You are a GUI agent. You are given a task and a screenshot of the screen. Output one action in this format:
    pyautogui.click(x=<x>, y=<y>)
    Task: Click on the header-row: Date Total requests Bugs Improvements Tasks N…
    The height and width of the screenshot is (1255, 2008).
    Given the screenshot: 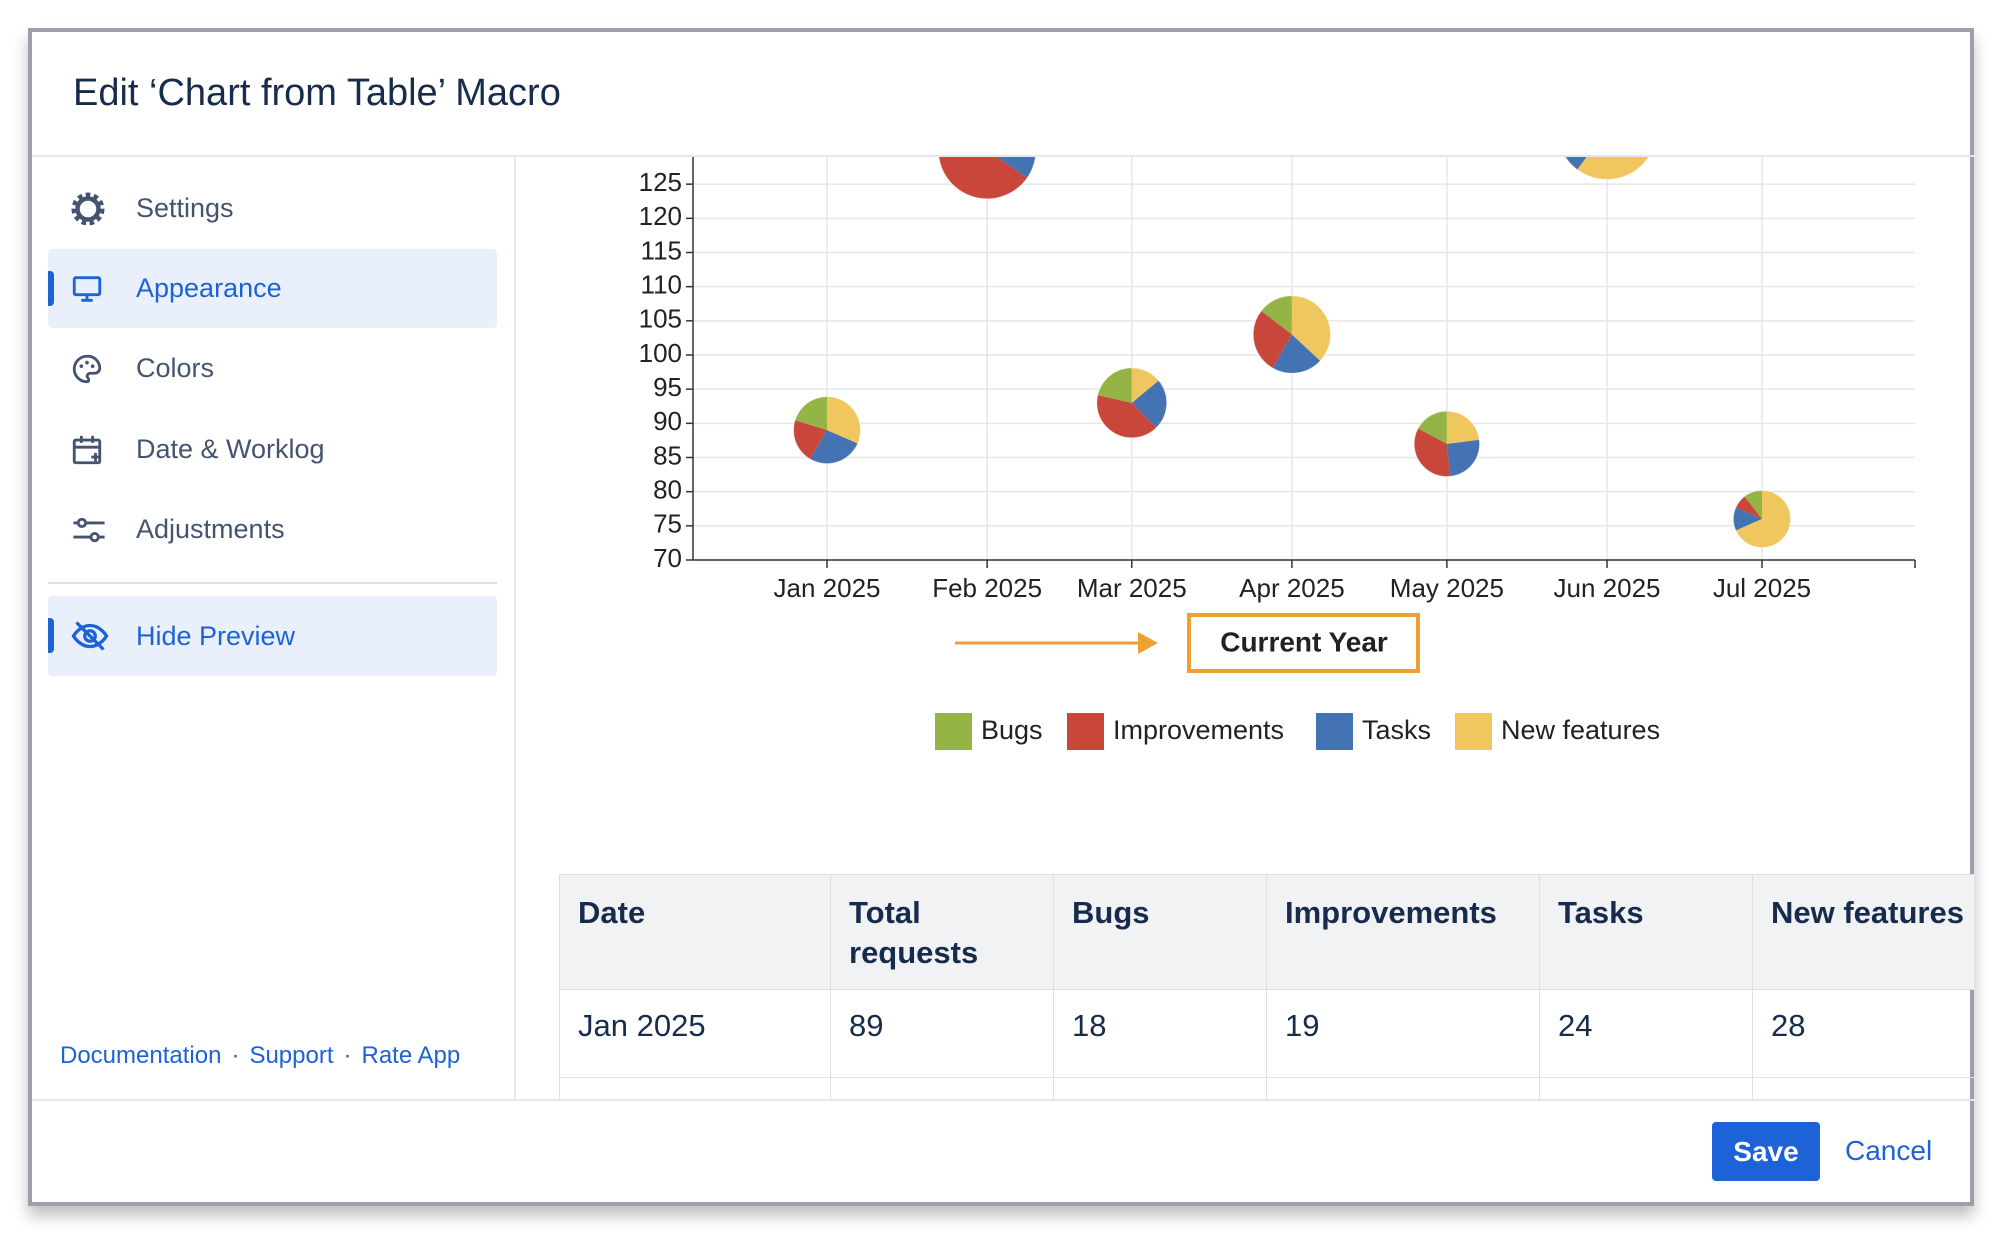 What is the action you would take?
    pyautogui.click(x=1266, y=932)
    